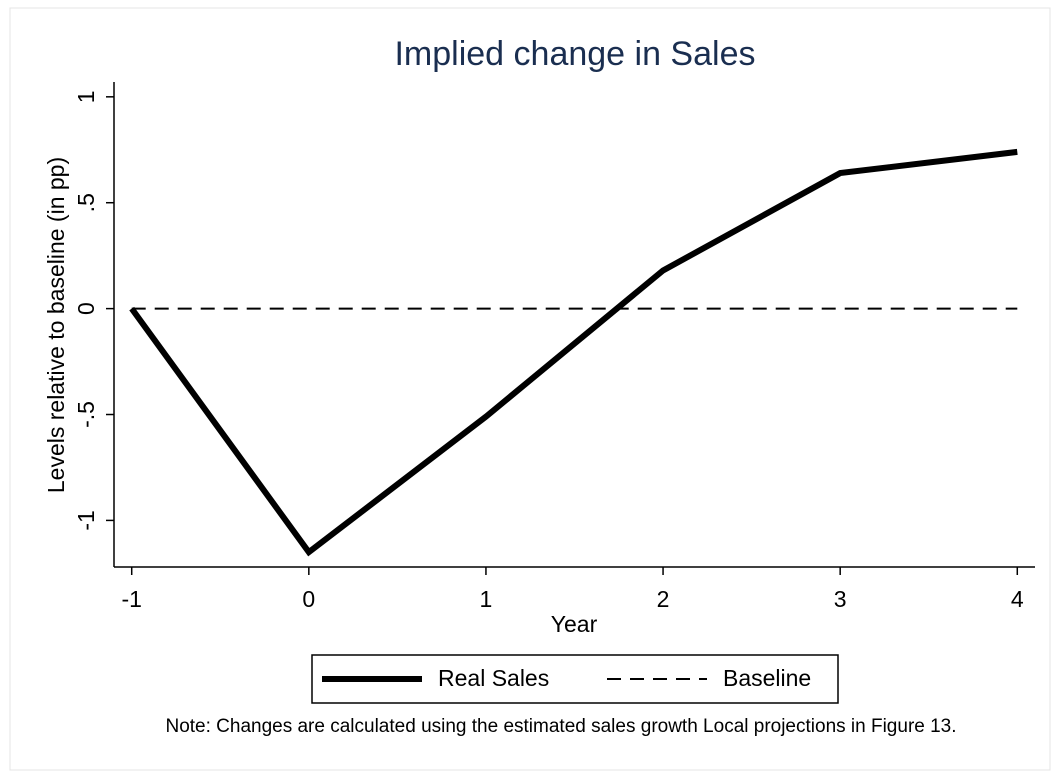  What do you see at coordinates (663, 599) in the screenshot?
I see `x-tick-label: 2` at bounding box center [663, 599].